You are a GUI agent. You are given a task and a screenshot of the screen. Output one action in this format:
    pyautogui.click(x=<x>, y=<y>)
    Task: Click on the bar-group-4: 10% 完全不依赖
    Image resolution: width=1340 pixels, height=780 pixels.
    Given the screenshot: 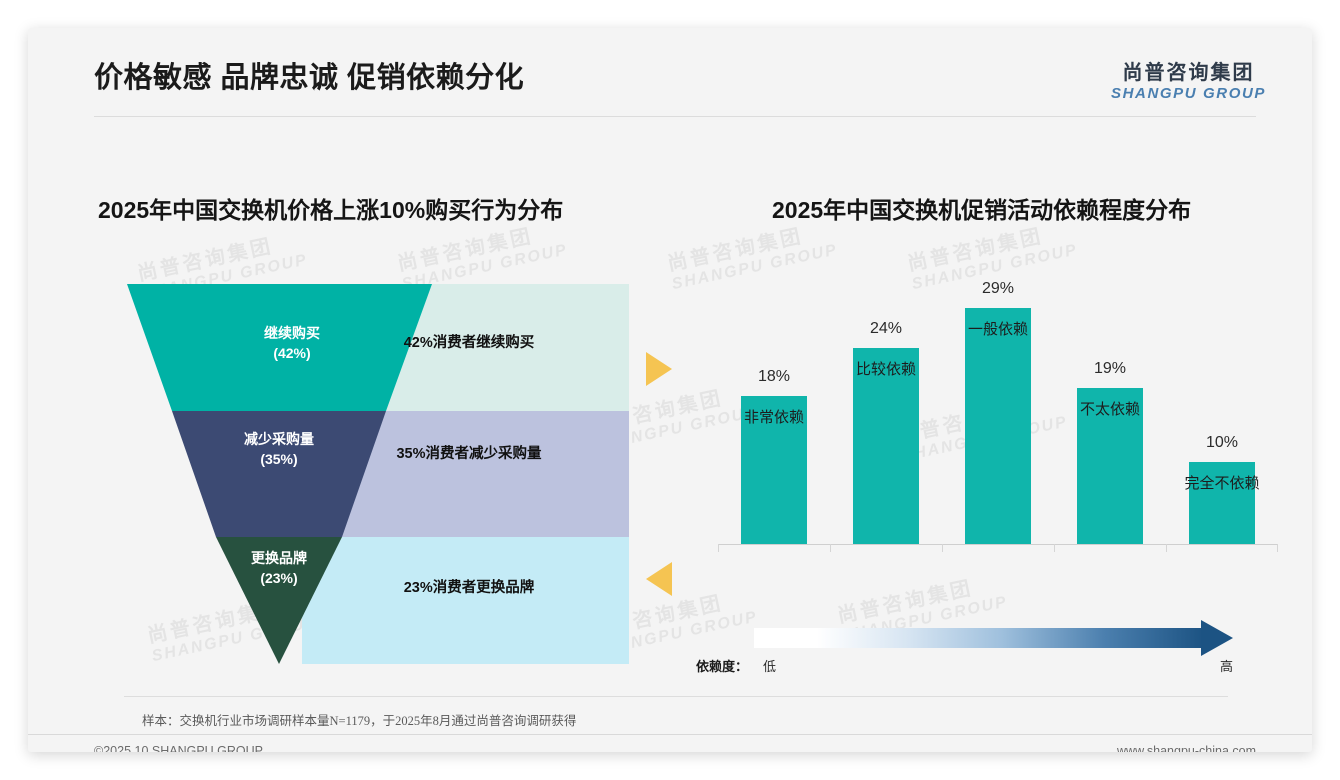 What is the action you would take?
    pyautogui.click(x=1222, y=489)
    